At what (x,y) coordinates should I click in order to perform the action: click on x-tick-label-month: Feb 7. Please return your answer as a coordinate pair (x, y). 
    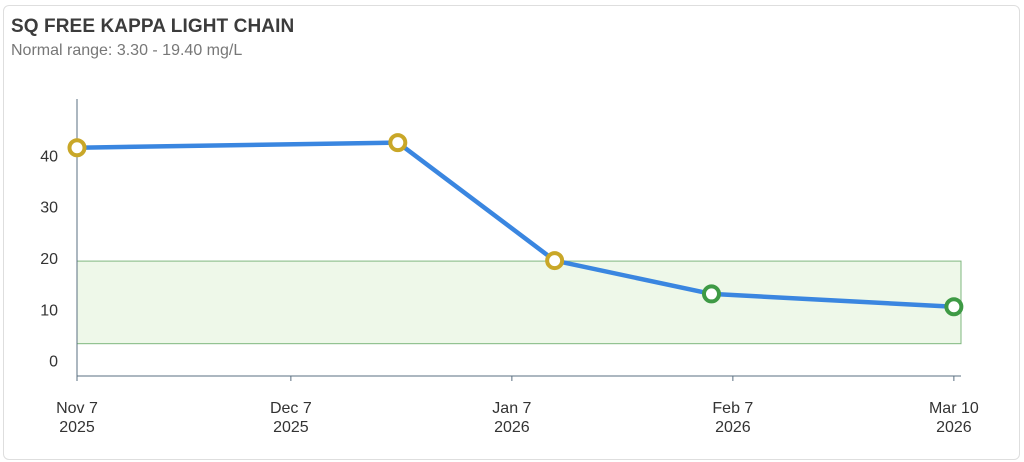
    Looking at the image, I should click on (732, 408).